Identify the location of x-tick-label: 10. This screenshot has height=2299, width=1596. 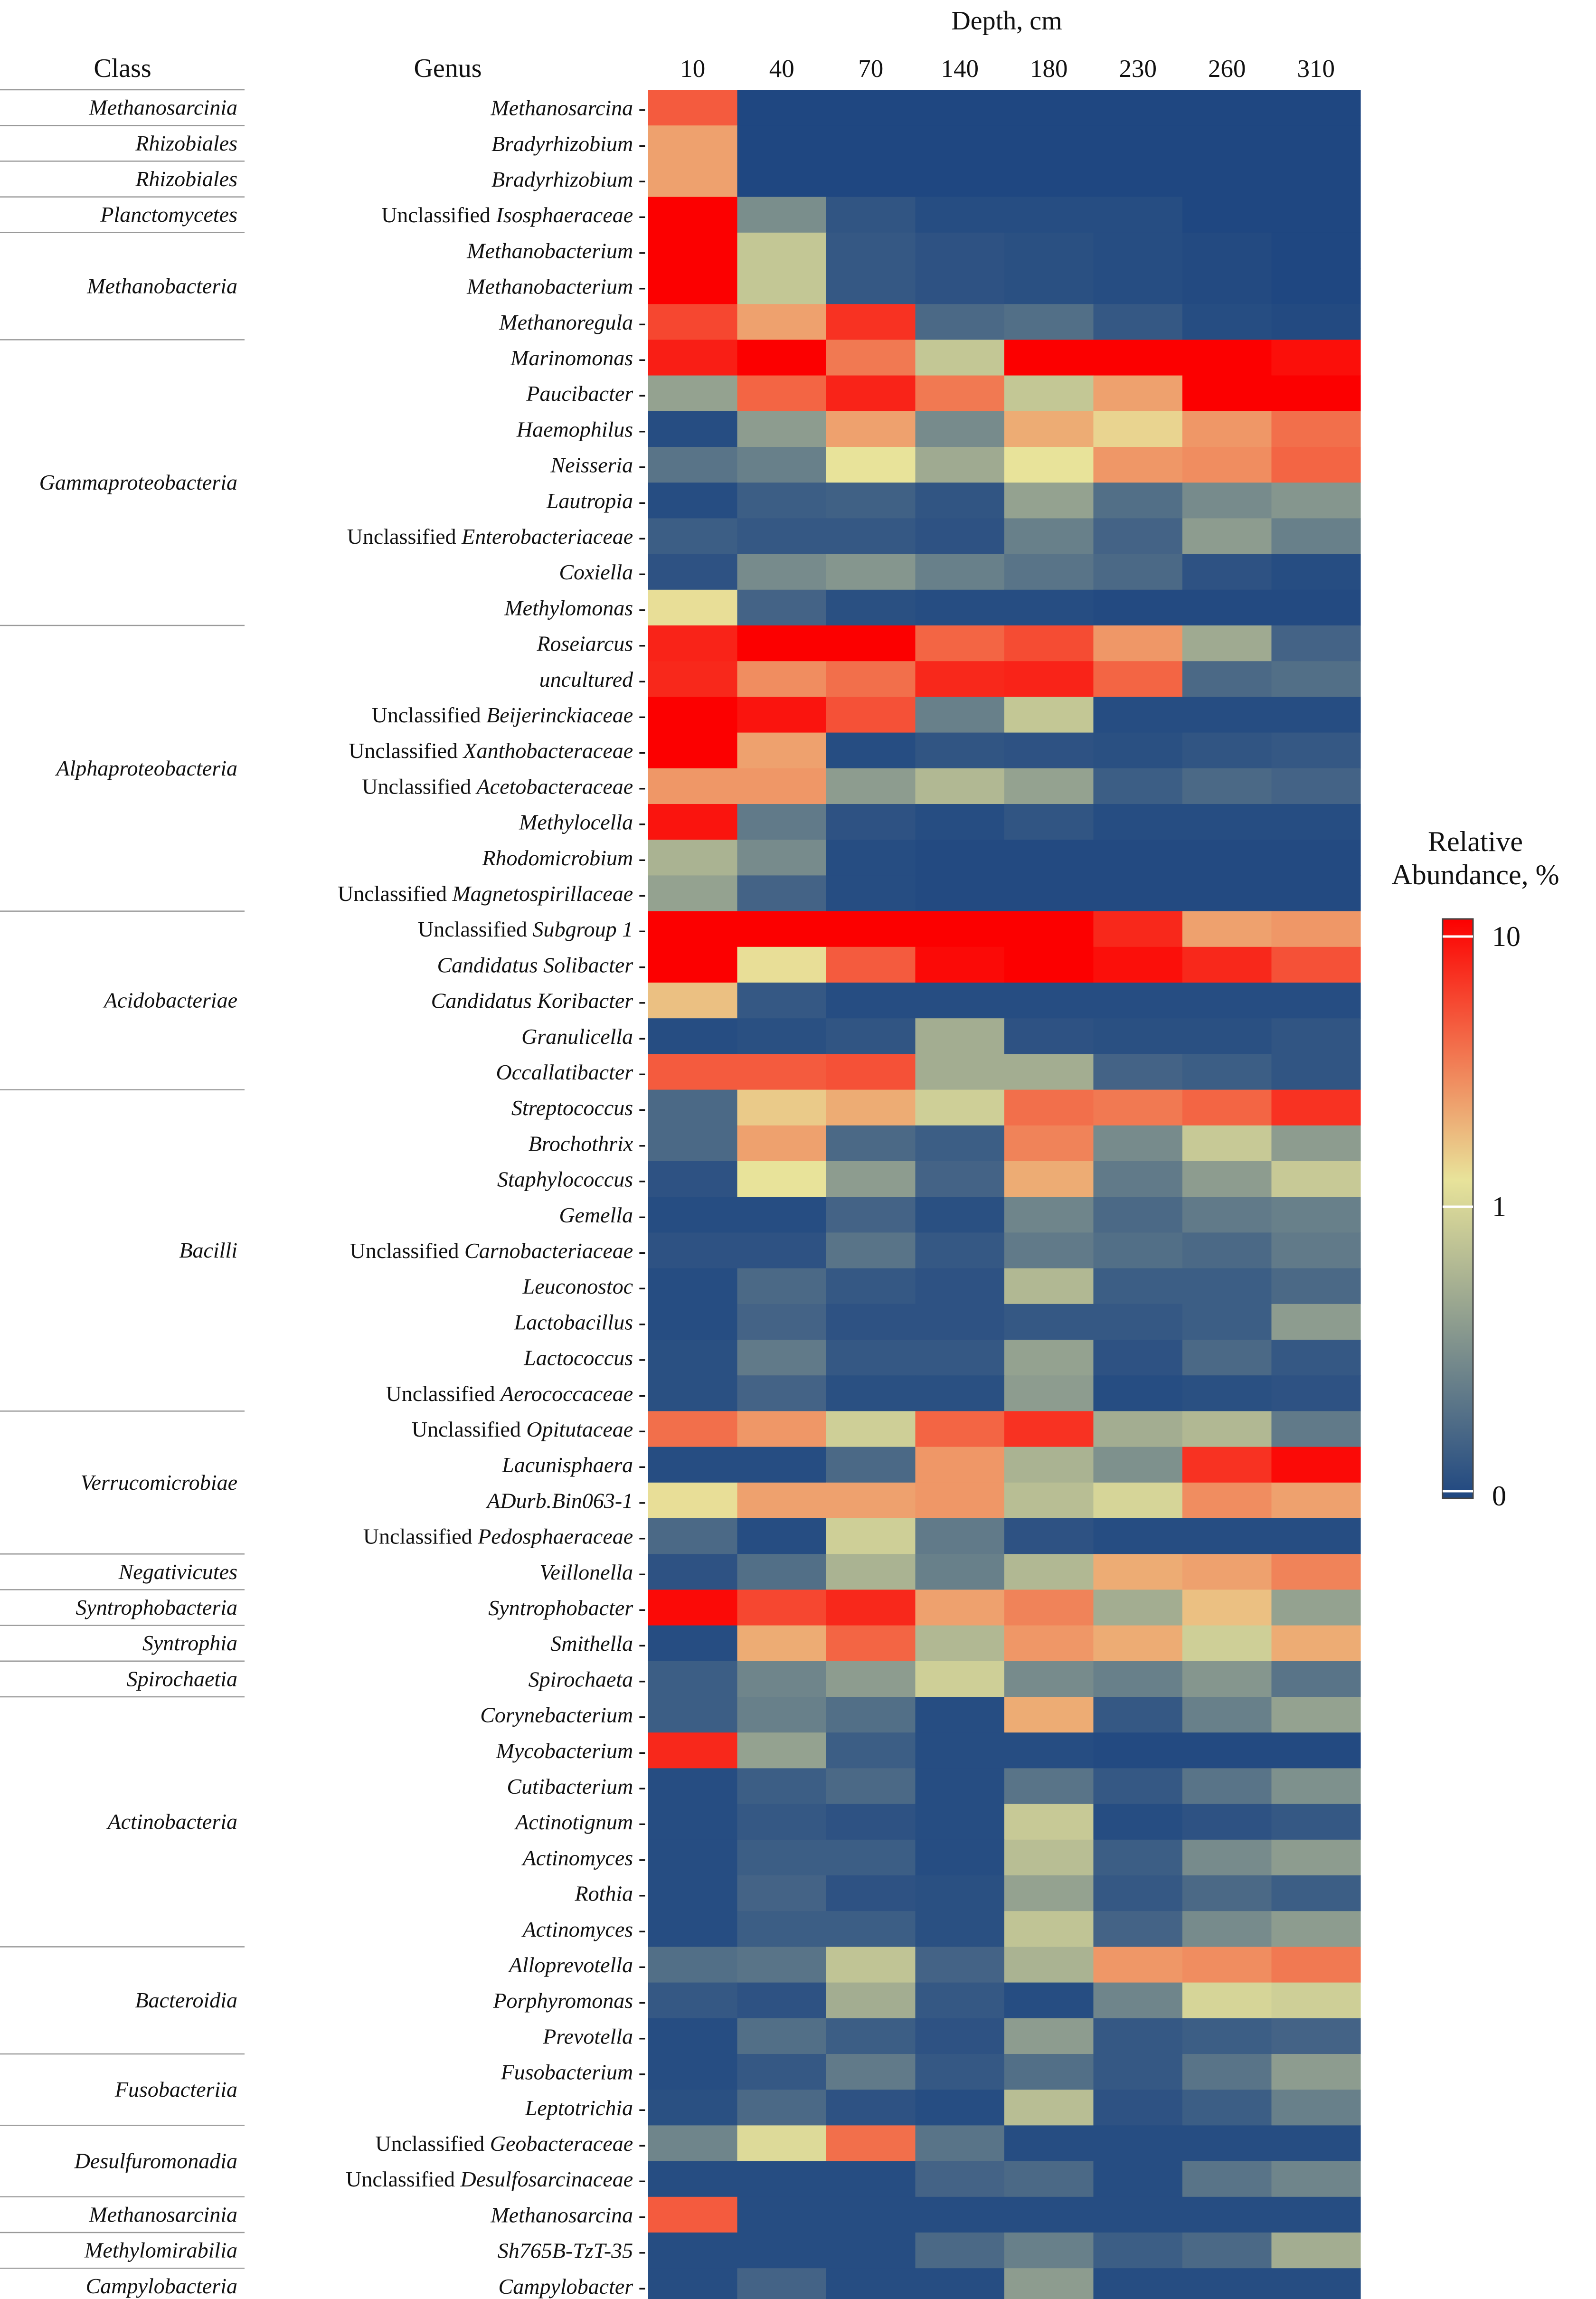
(692, 69).